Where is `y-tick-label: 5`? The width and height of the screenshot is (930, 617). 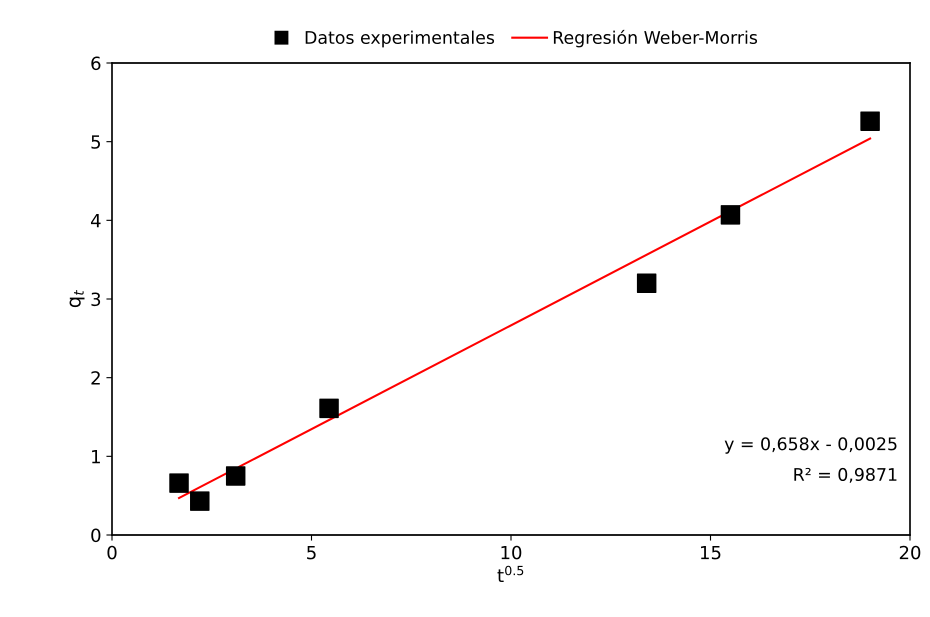
y-tick-label: 5 is located at coordinates (95, 142).